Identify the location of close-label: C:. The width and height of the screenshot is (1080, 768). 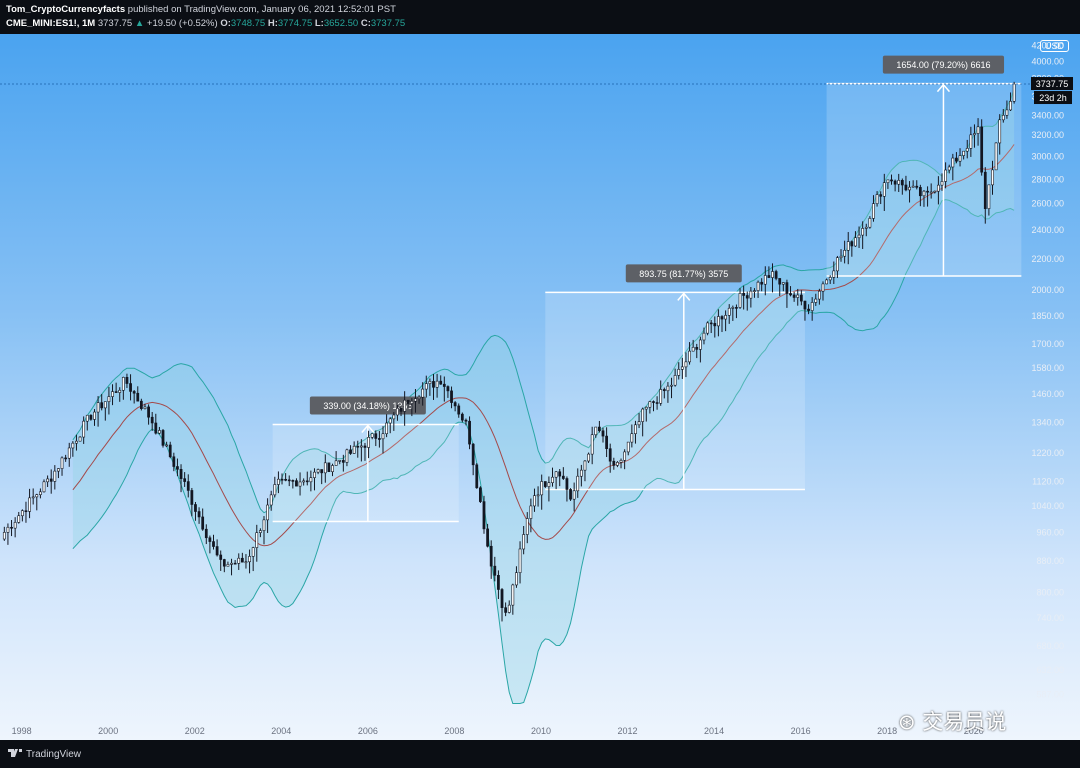
(365, 23).